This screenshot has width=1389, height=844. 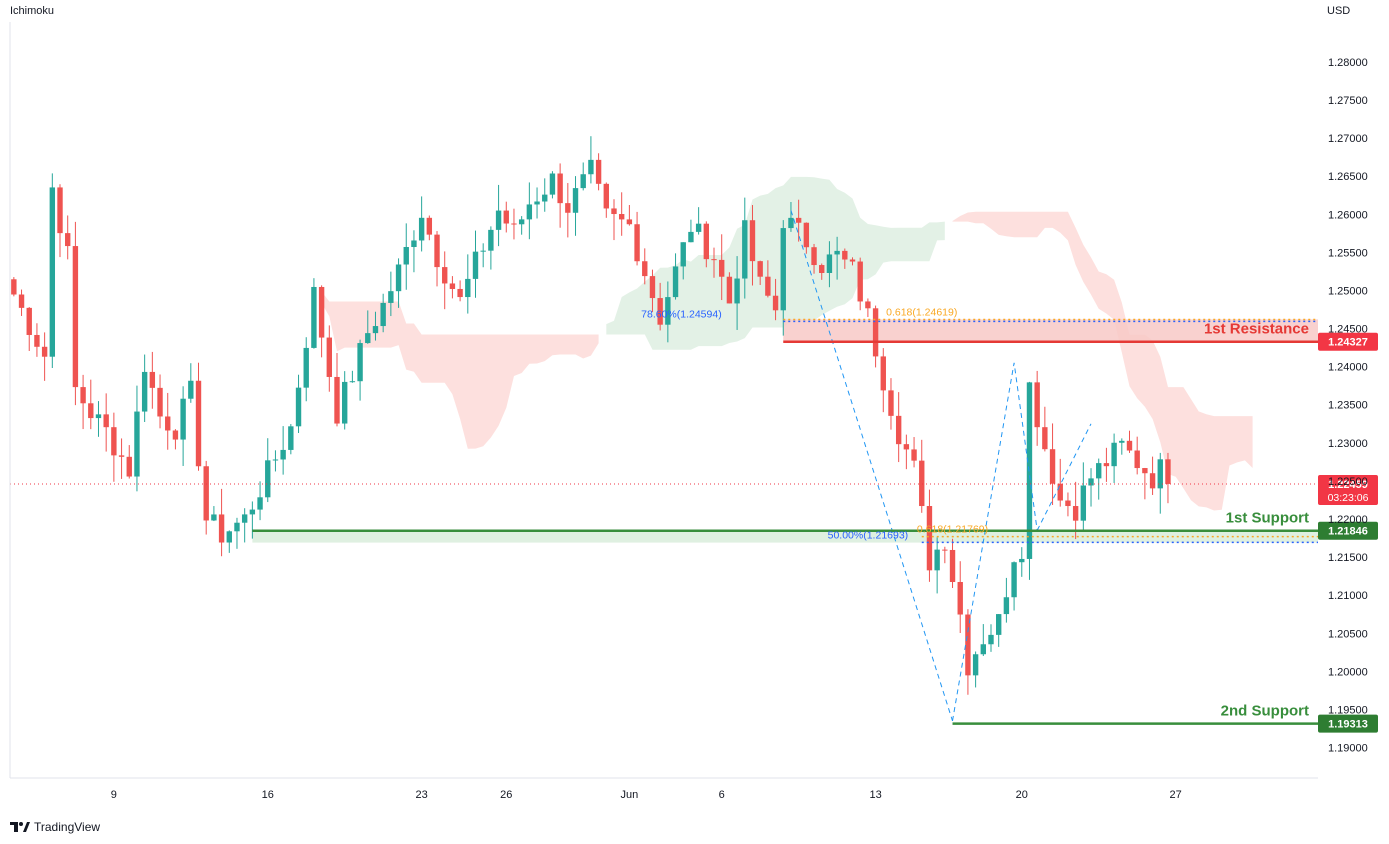 What do you see at coordinates (952, 530) in the screenshot?
I see `fib-label: 0.618(1.21769)` at bounding box center [952, 530].